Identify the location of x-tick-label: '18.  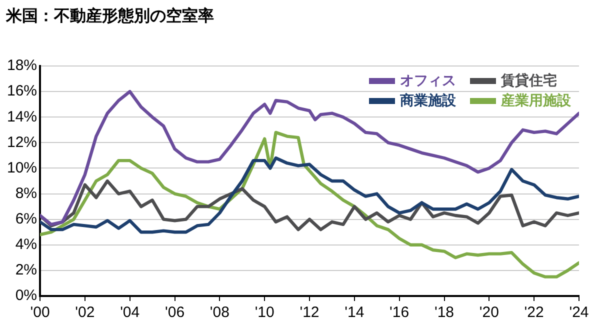
(444, 313).